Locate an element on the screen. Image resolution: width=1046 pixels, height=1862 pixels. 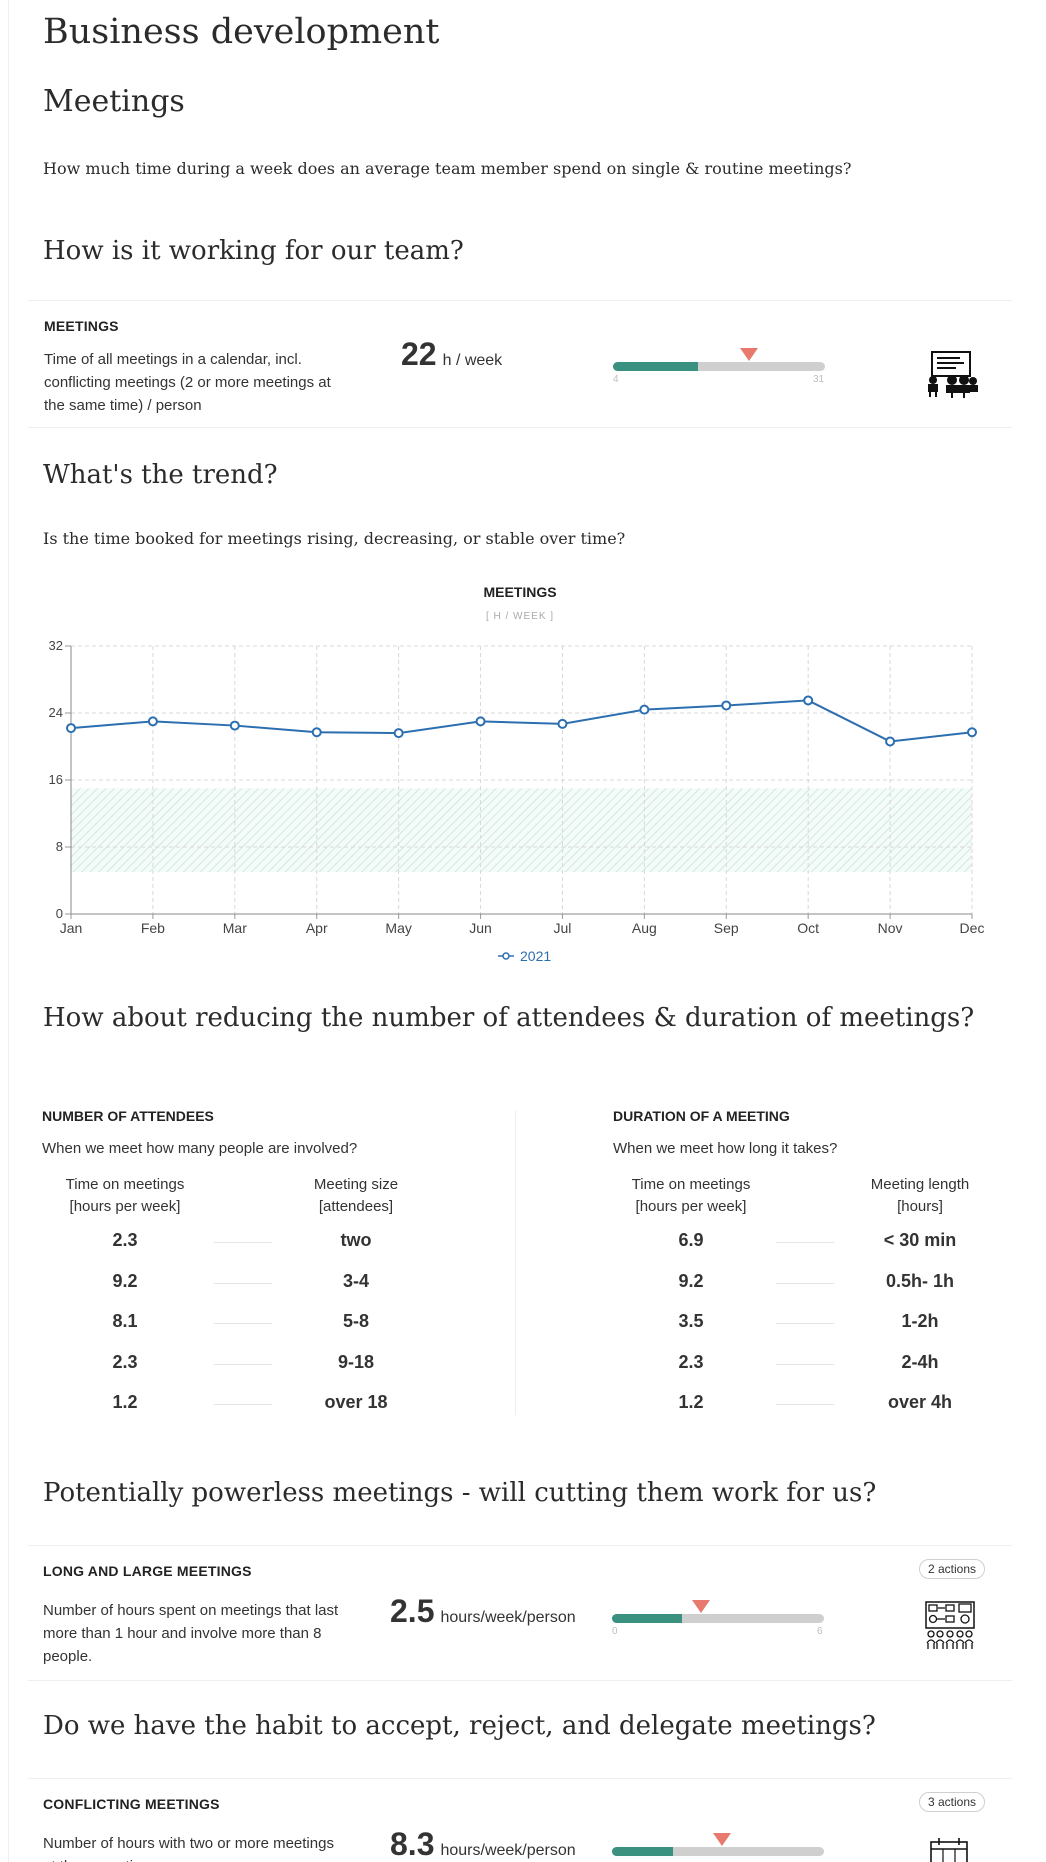
x-tick-label: Jun is located at coordinates (480, 928).